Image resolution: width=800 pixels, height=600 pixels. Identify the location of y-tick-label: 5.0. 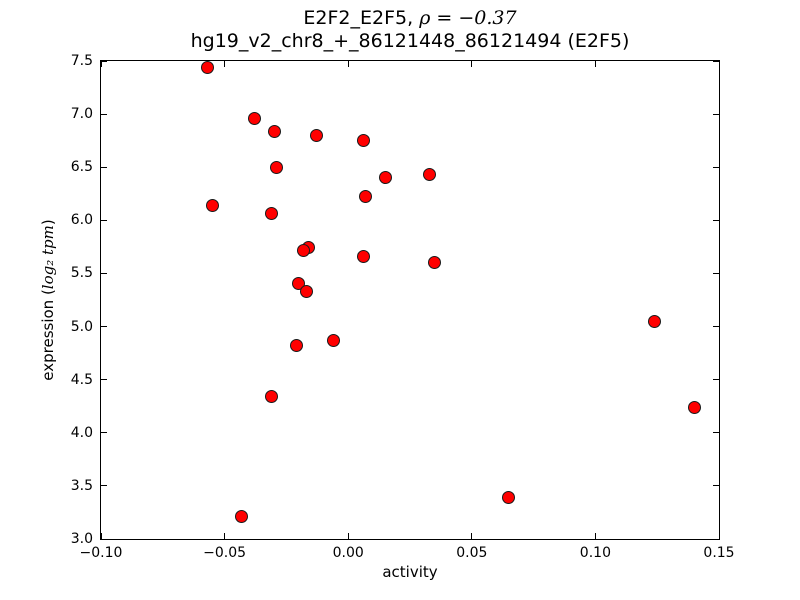
(81, 326).